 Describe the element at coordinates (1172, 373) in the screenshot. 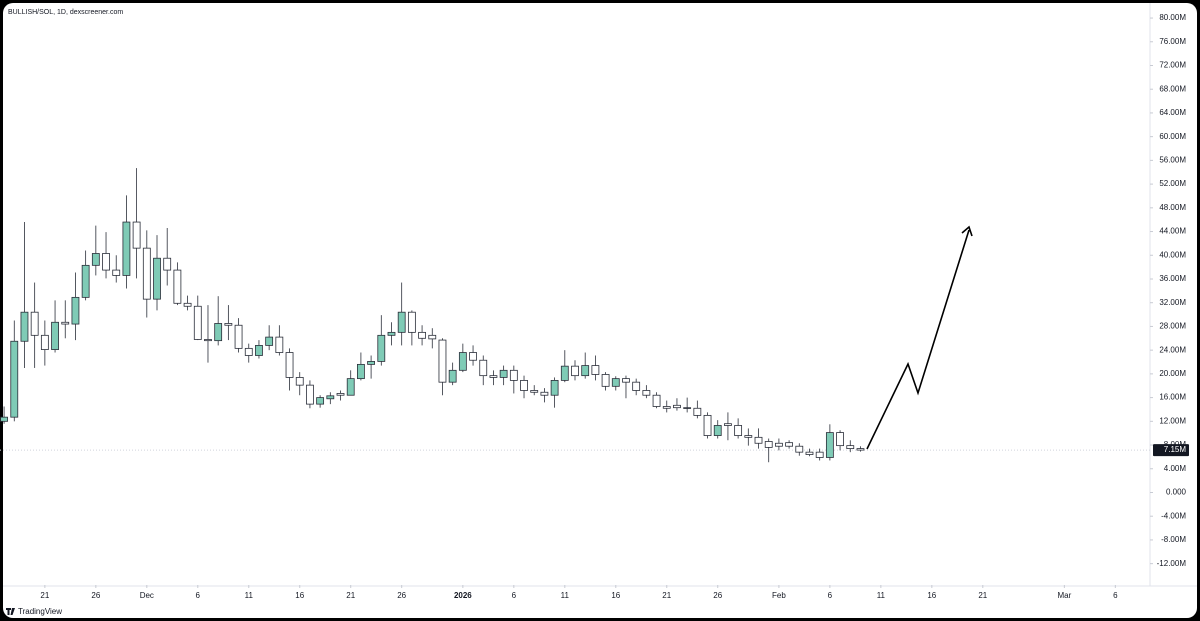

I see `y-tick-label: 20.00M` at that location.